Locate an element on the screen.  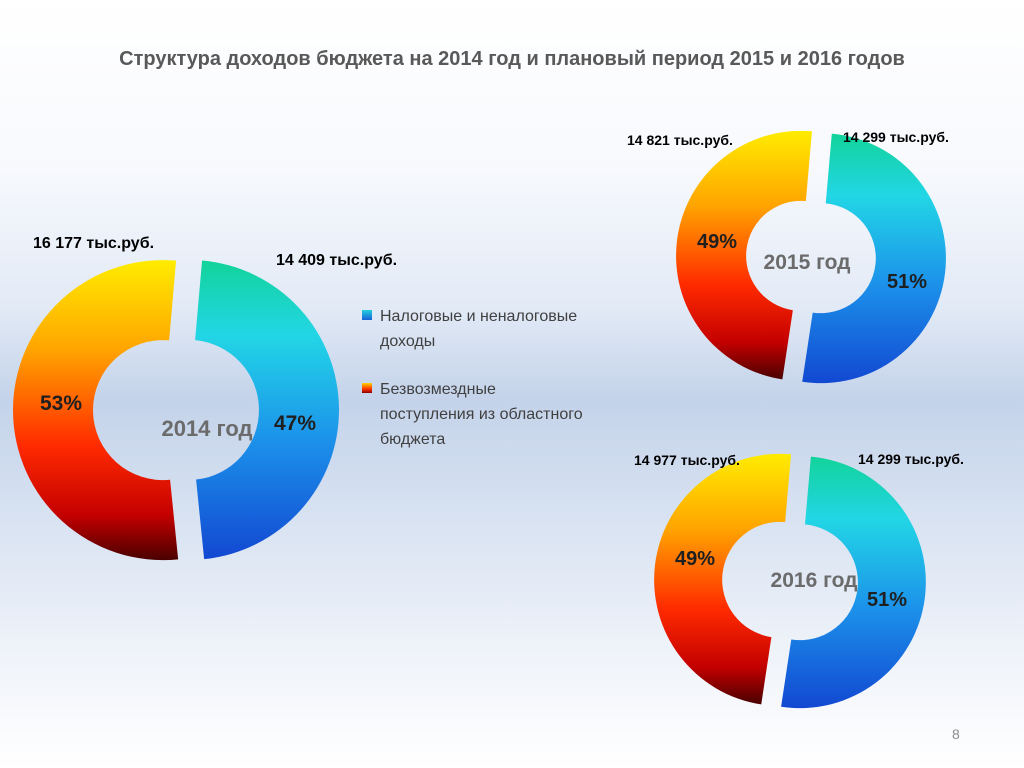
value-2016-tax: 14 299 тыс.руб. is located at coordinates (911, 459).